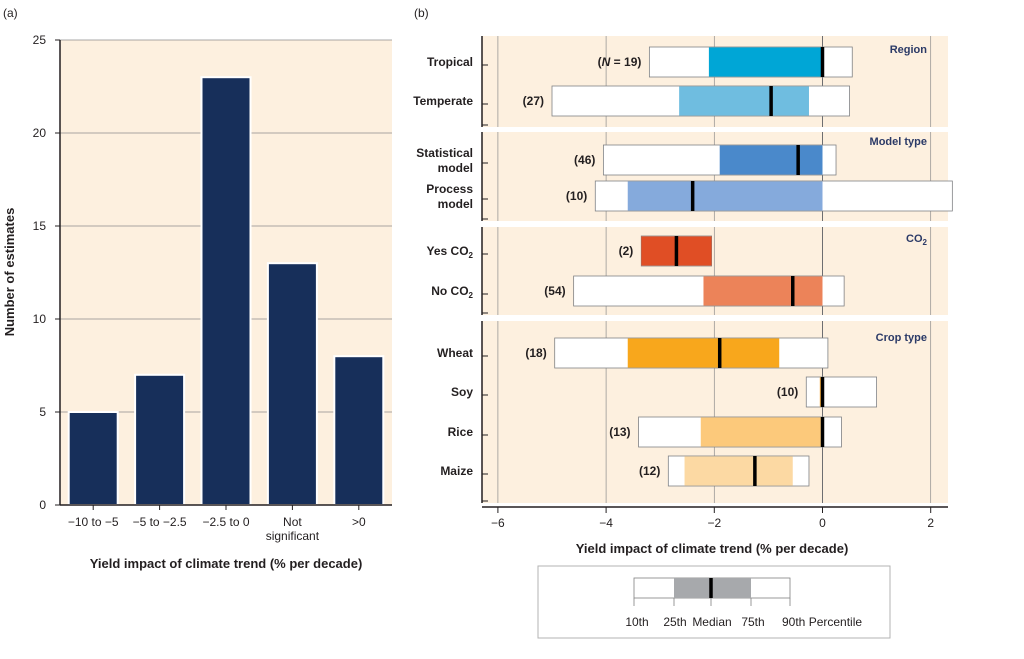  I want to click on legend-label-90th: 90th Percentile, so click(822, 622).